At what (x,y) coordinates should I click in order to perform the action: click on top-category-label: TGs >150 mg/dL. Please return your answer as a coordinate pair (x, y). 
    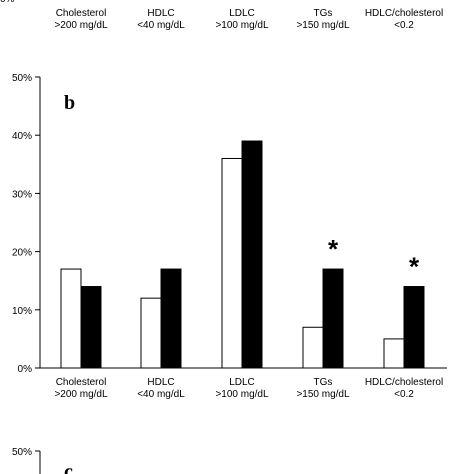
    Looking at the image, I should click on (323, 19).